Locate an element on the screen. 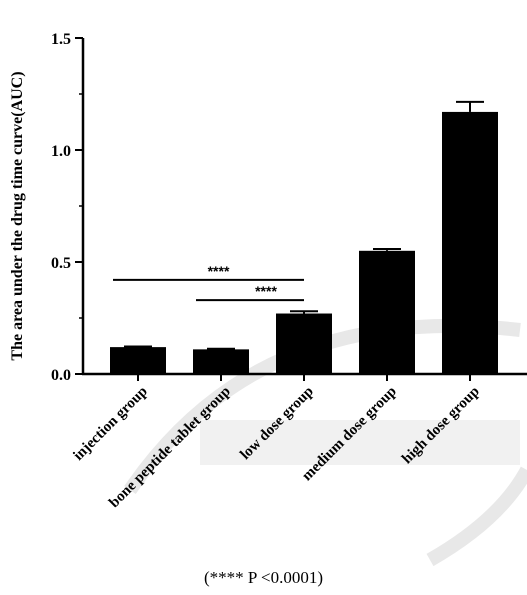 The height and width of the screenshot is (595, 527). y-tick-label-1: 0.0 is located at coordinates (61, 375).